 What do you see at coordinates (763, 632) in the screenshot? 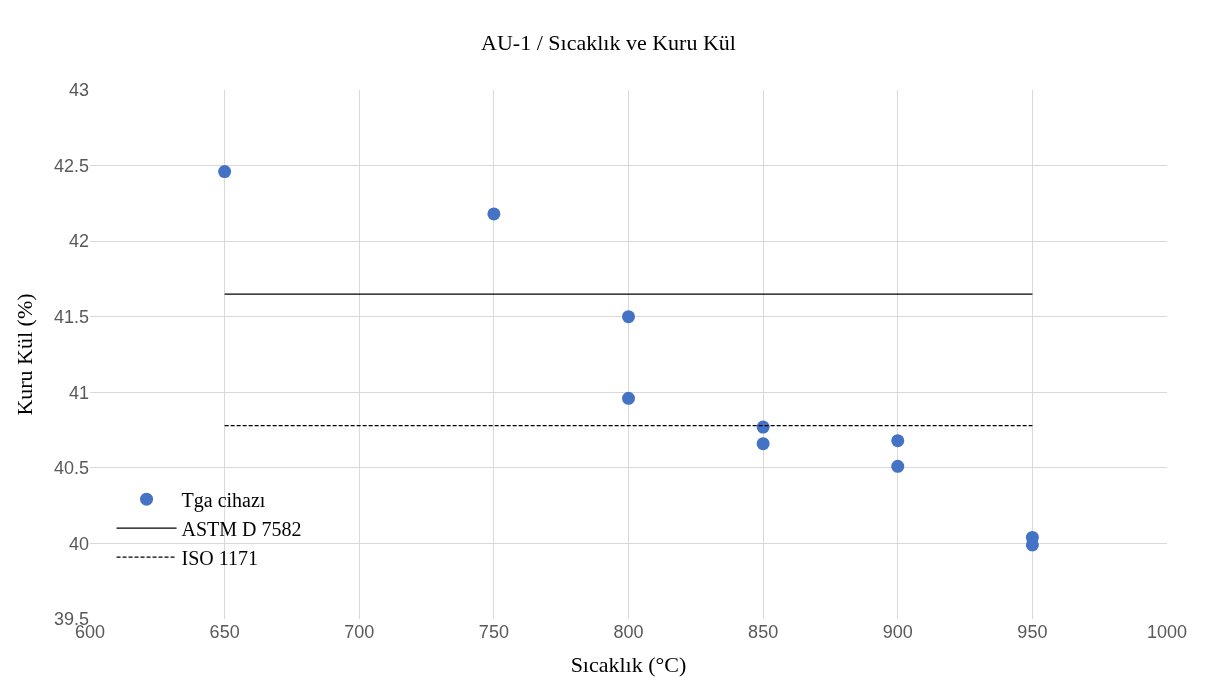
I see `x-tick-label: 850` at bounding box center [763, 632].